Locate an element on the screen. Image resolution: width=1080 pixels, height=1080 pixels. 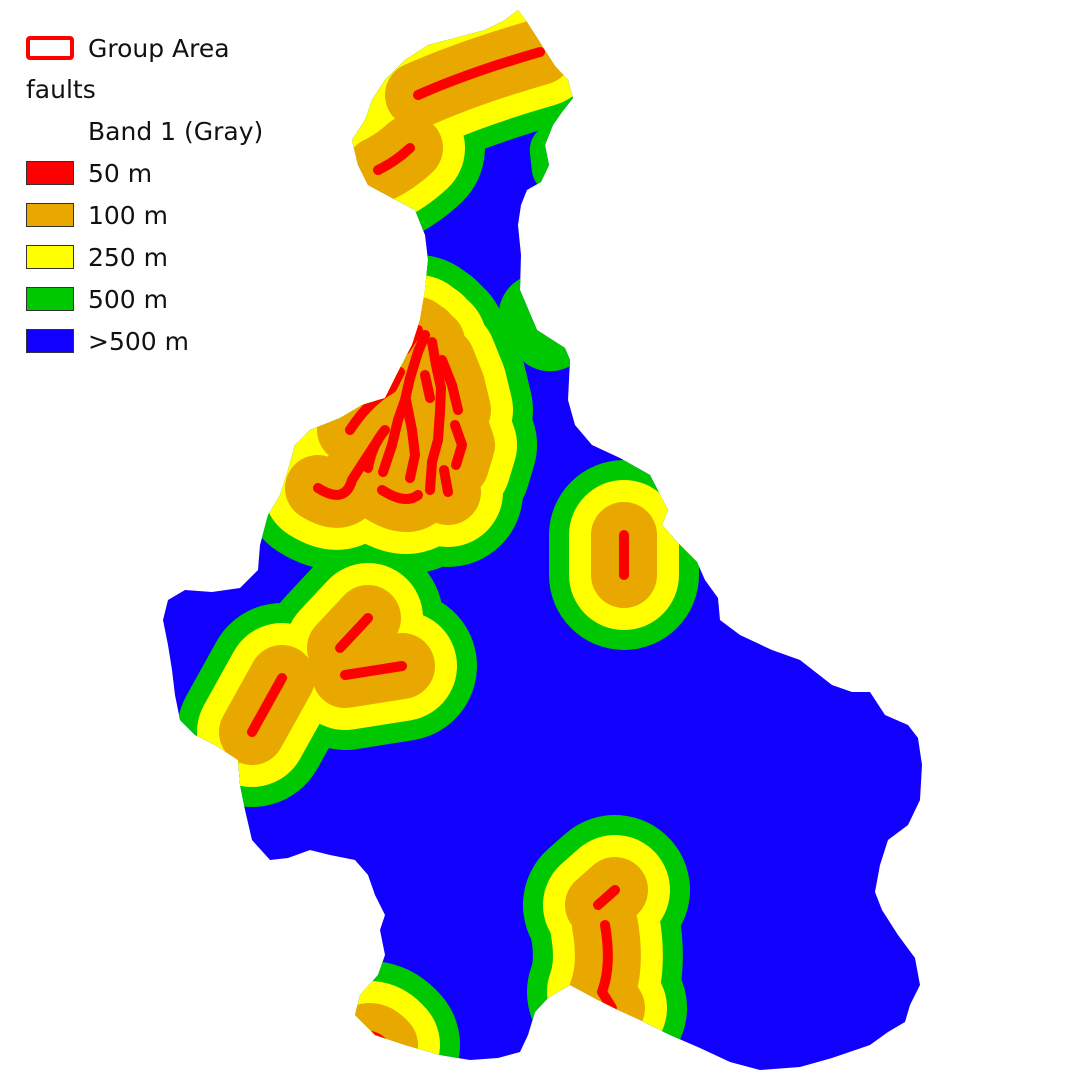
legend-class-250m: 250 m is located at coordinates (144, 257).